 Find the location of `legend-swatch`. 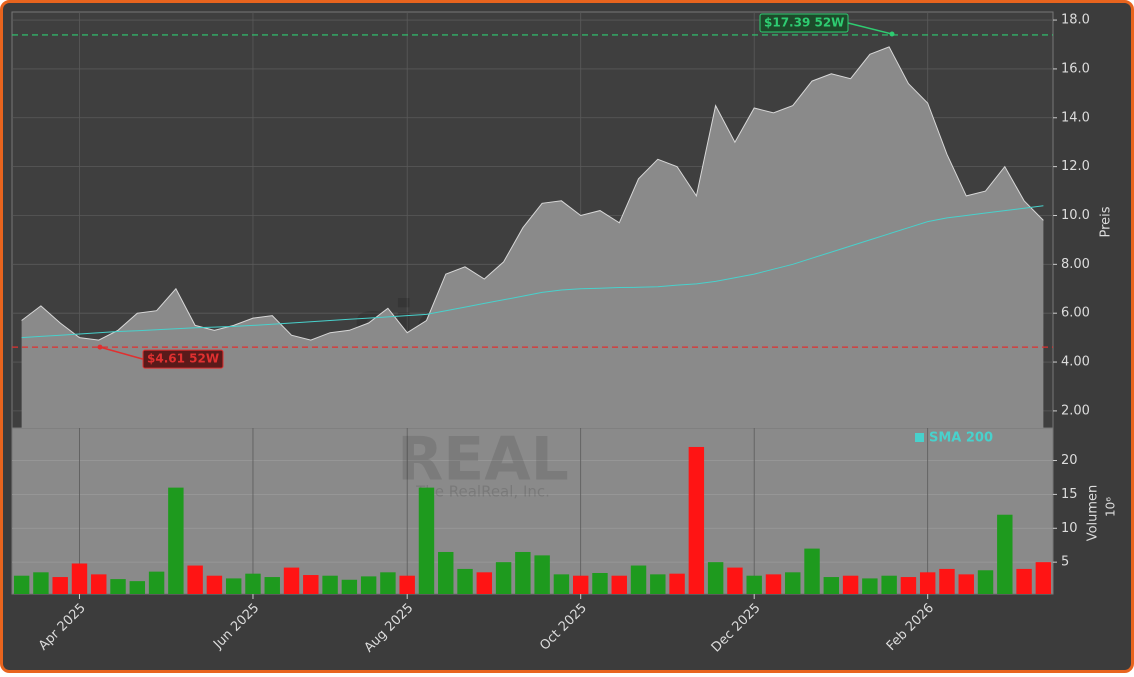

legend-swatch is located at coordinates (919, 437).